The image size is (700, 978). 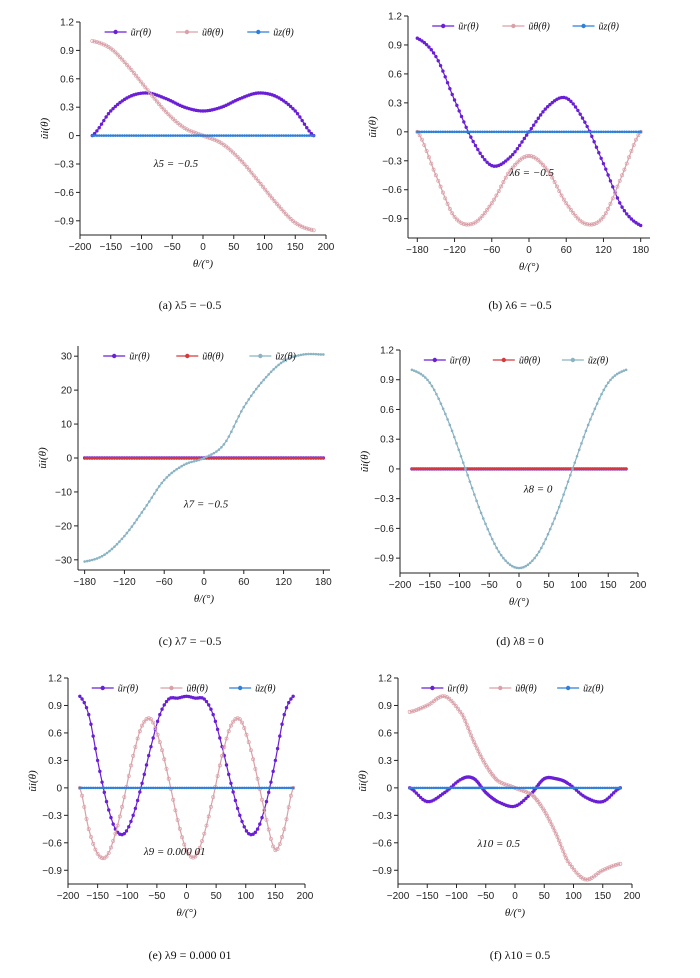 What do you see at coordinates (515, 792) in the screenshot?
I see `series-r` at bounding box center [515, 792].